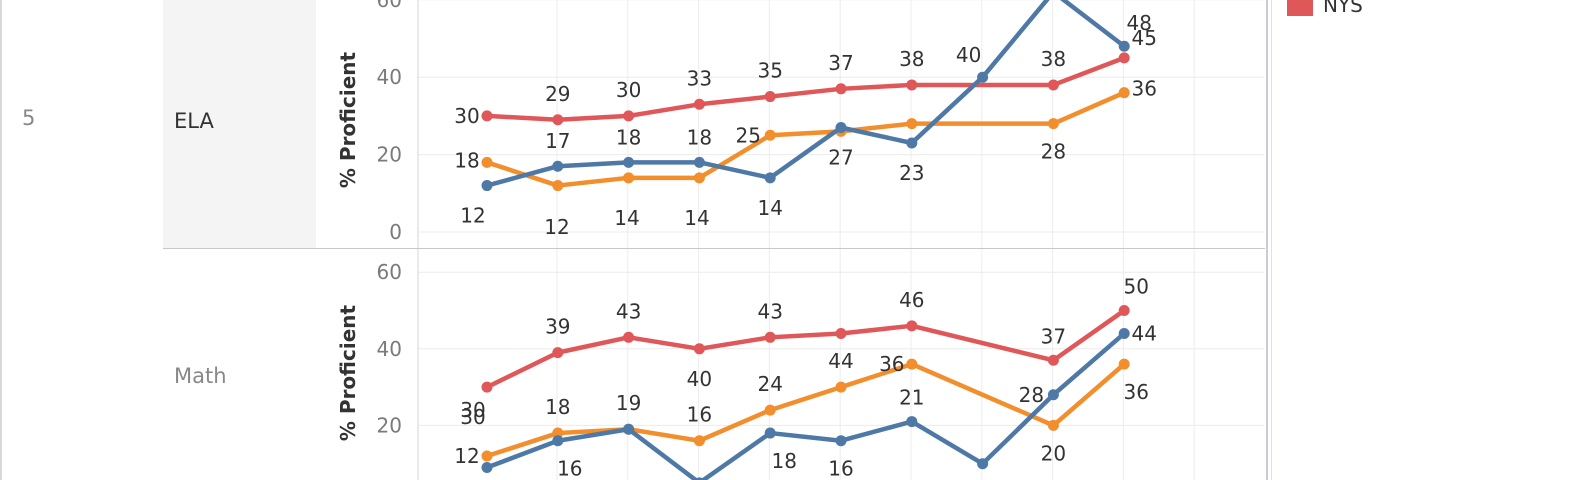 The image size is (1580, 480). What do you see at coordinates (714, 248) in the screenshot?
I see `row-divider` at bounding box center [714, 248].